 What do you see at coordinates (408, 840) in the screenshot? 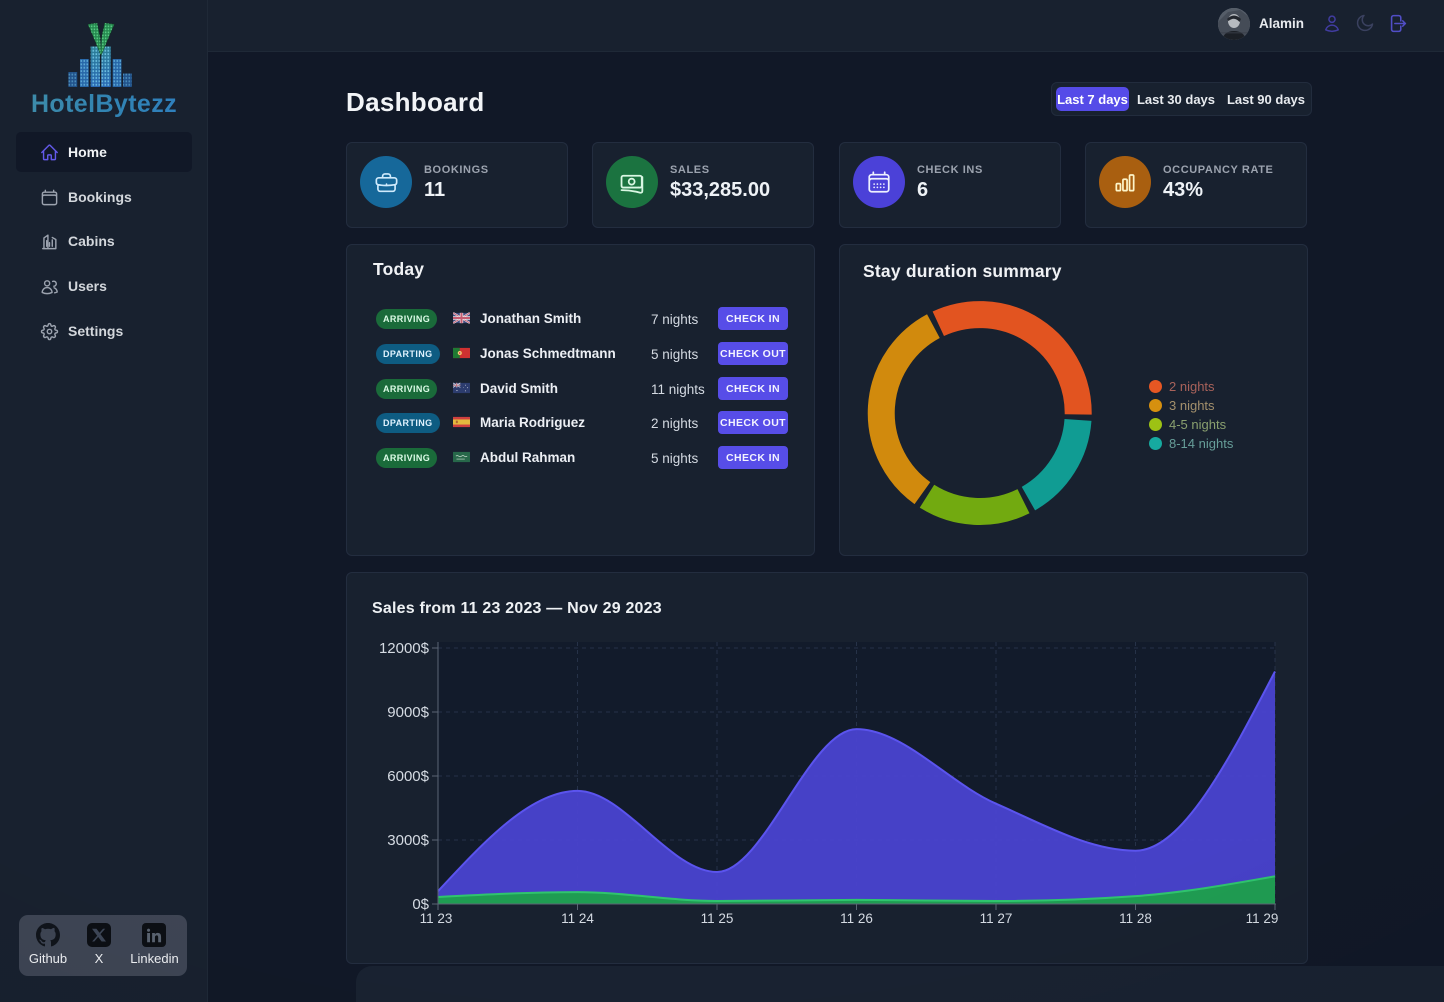
I see `svg-text: 3000$` at bounding box center [408, 840].